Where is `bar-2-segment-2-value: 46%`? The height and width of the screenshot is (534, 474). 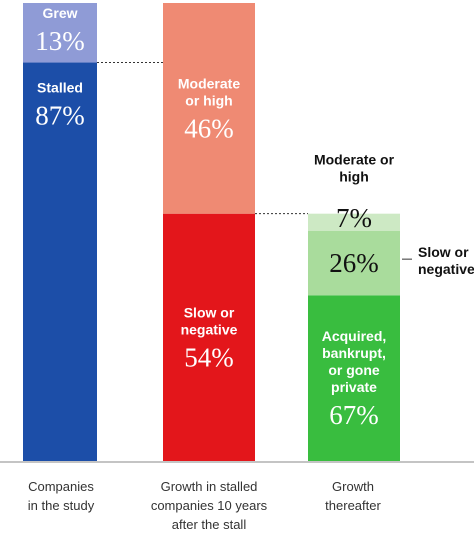
bar-2-segment-2-value: 46% is located at coordinates (209, 128).